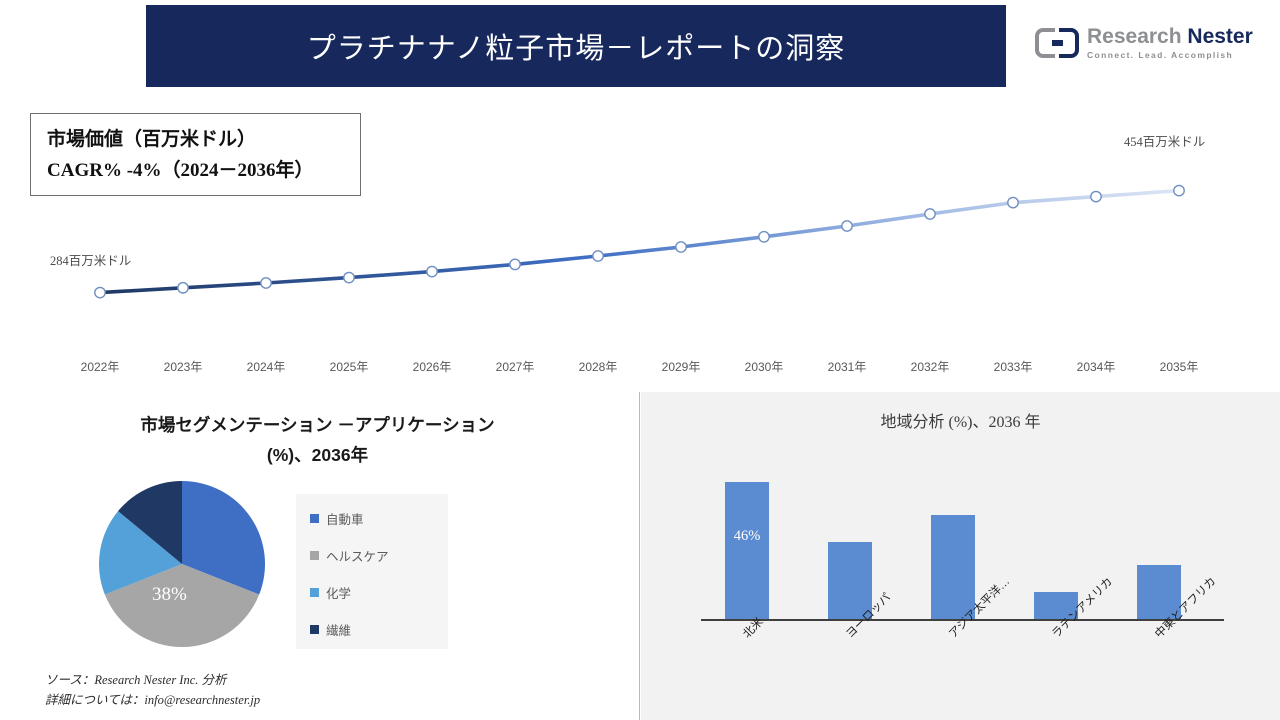 This screenshot has height=720, width=1280. I want to click on year-tick-label: 2031年, so click(847, 367).